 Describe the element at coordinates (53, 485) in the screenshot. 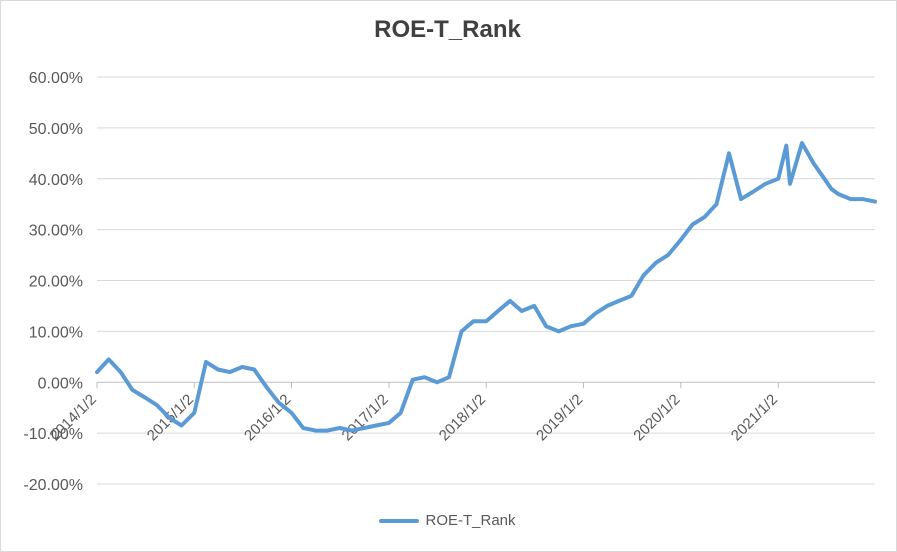

I see `y-tick-label: -20.00%` at that location.